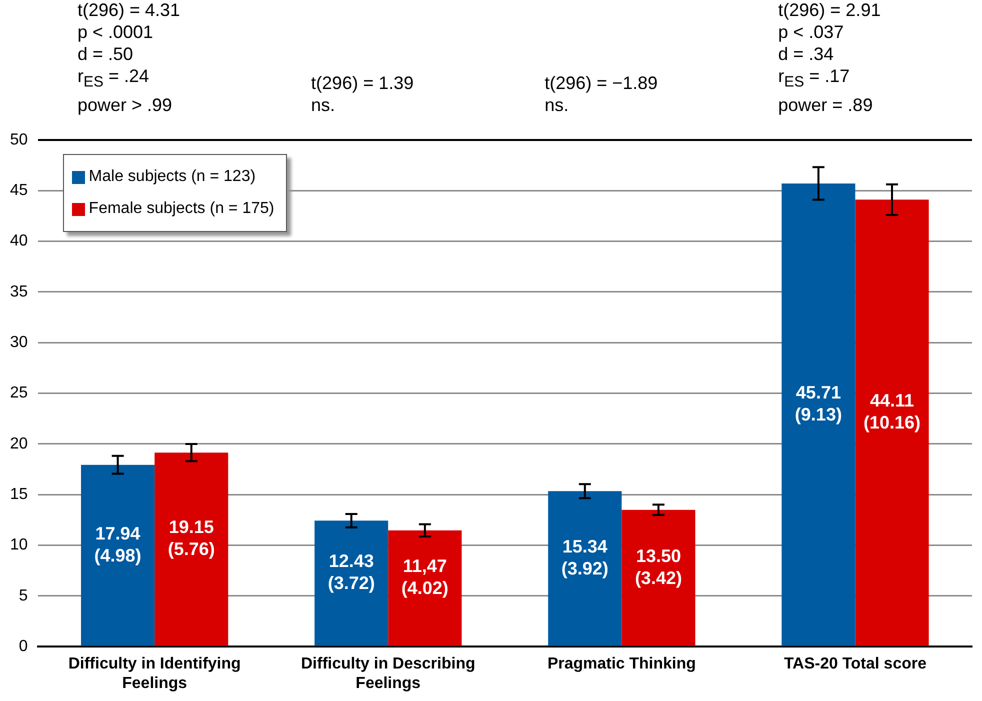  What do you see at coordinates (362, 94) in the screenshot?
I see `text: t(296) = 1.39 ns.` at bounding box center [362, 94].